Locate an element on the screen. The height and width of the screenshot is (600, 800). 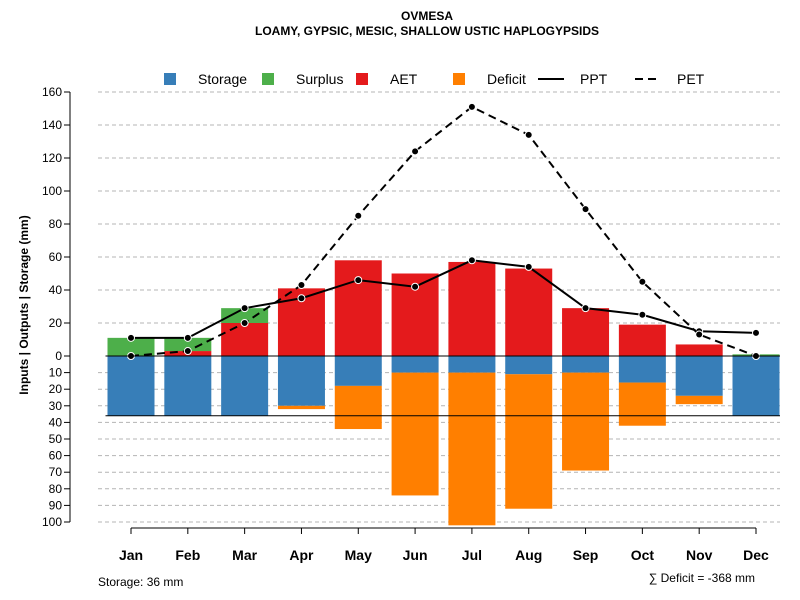
x-tick-label-may: May is located at coordinates (358, 555).